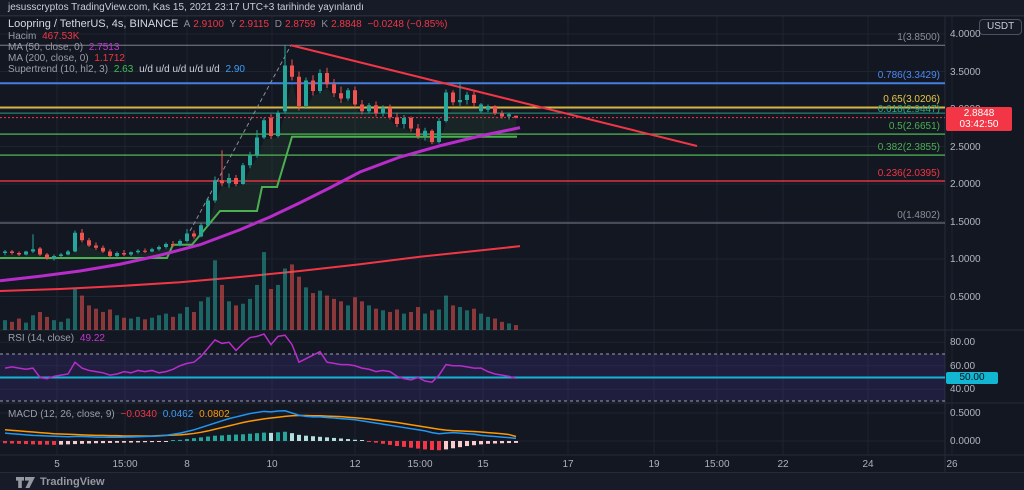 Image resolution: width=1024 pixels, height=490 pixels. I want to click on volume-legend: Hacim 467.53K, so click(45, 36).